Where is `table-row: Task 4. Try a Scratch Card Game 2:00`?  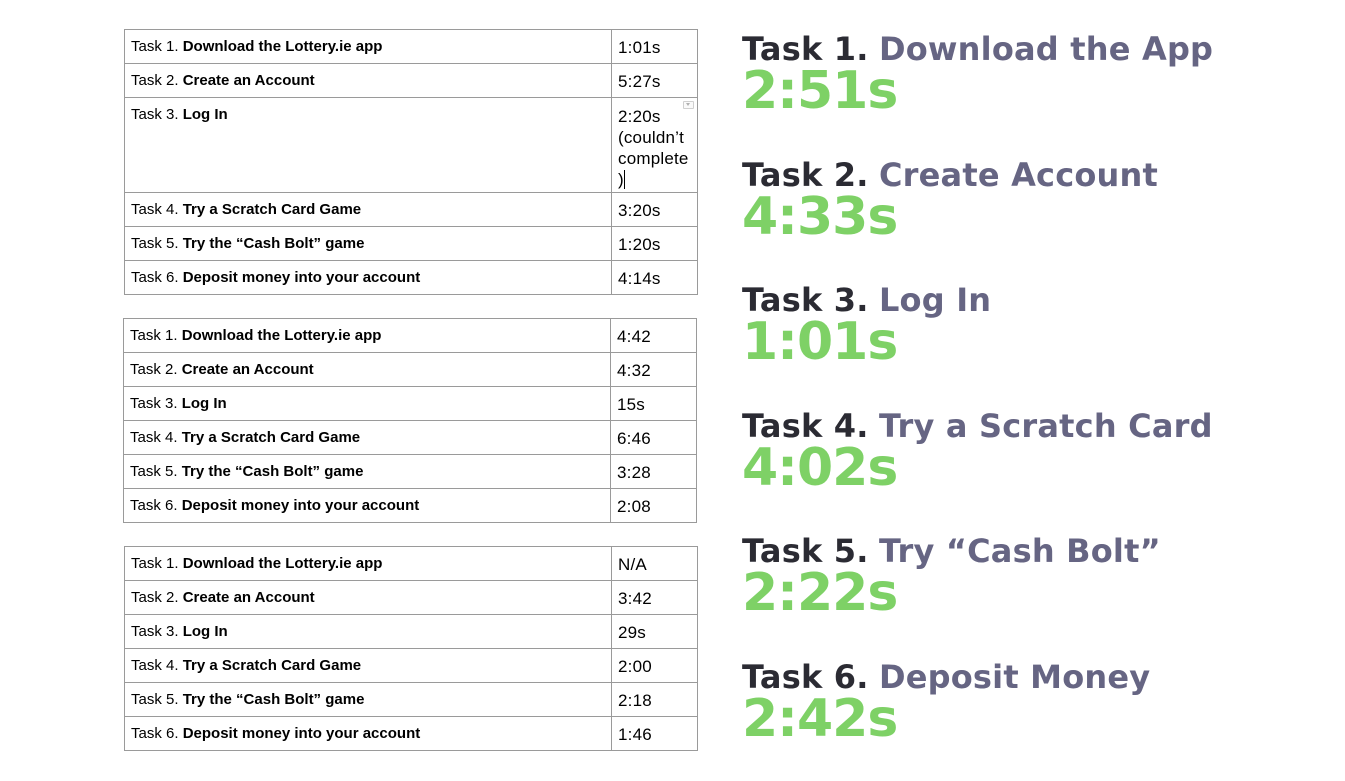
table-row: Task 4. Try a Scratch Card Game 2:00 is located at coordinates (411, 666).